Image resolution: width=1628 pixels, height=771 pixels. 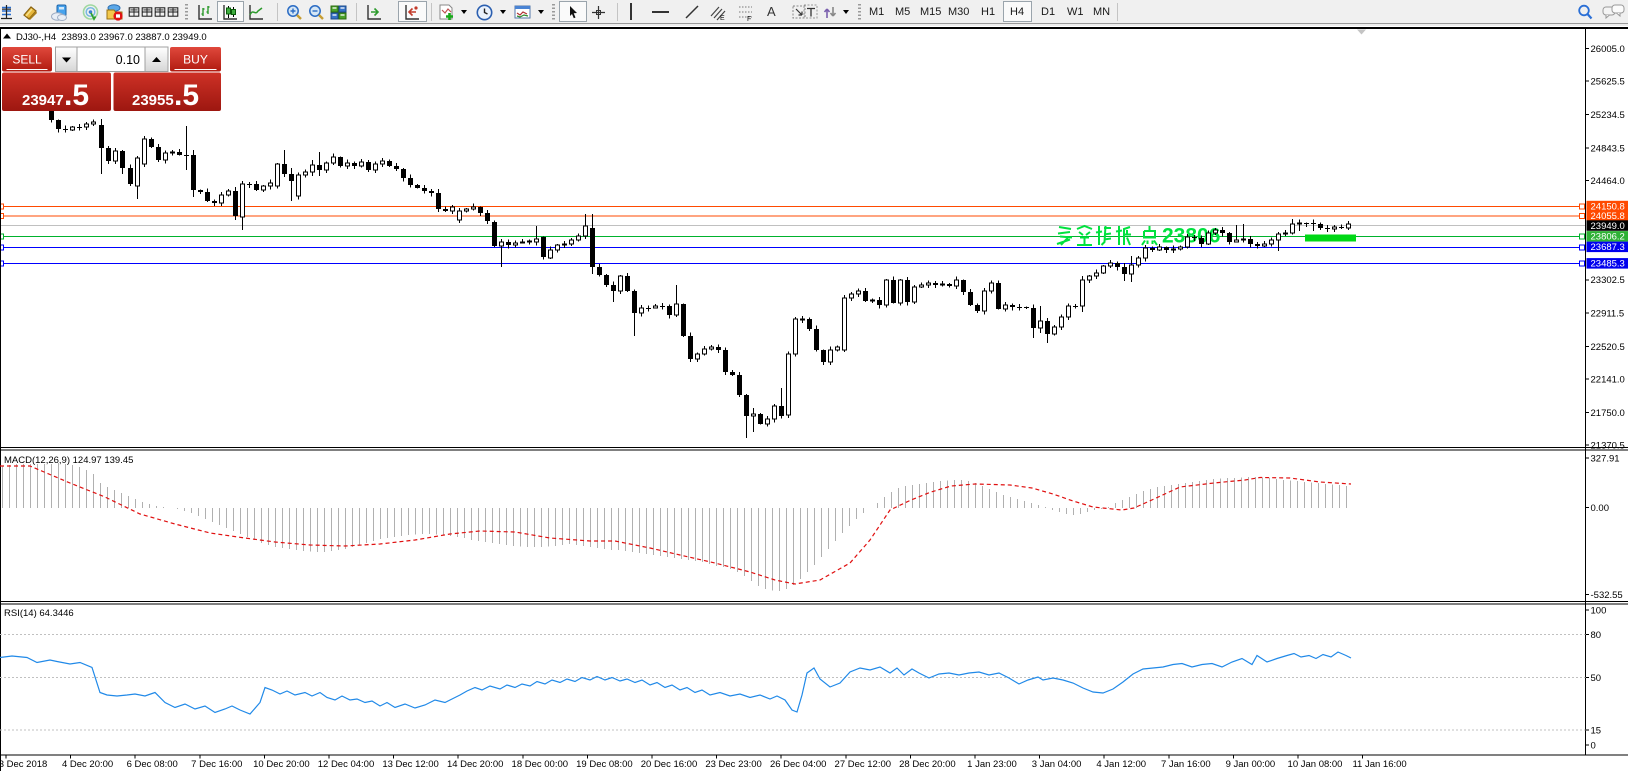 What do you see at coordinates (346, 764) in the screenshot?
I see `svg-text: 12 Dec 04:00` at bounding box center [346, 764].